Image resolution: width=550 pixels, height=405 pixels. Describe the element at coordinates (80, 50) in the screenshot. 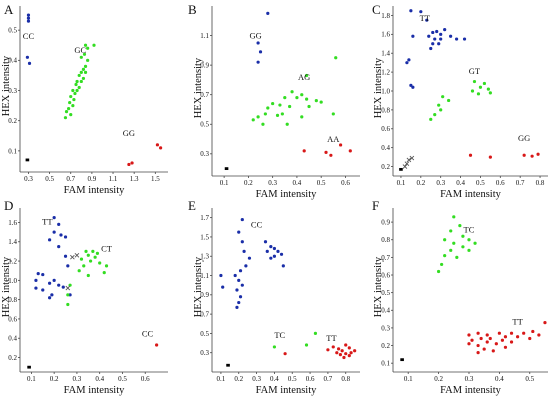

I see `cluster-label-gc: GC` at that location.